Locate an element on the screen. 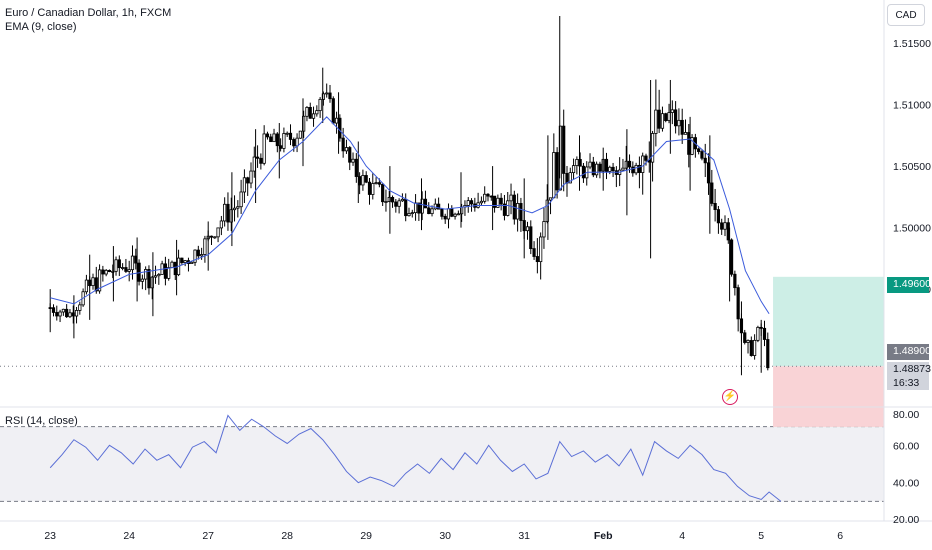  time-tick-label: 24 is located at coordinates (129, 536).